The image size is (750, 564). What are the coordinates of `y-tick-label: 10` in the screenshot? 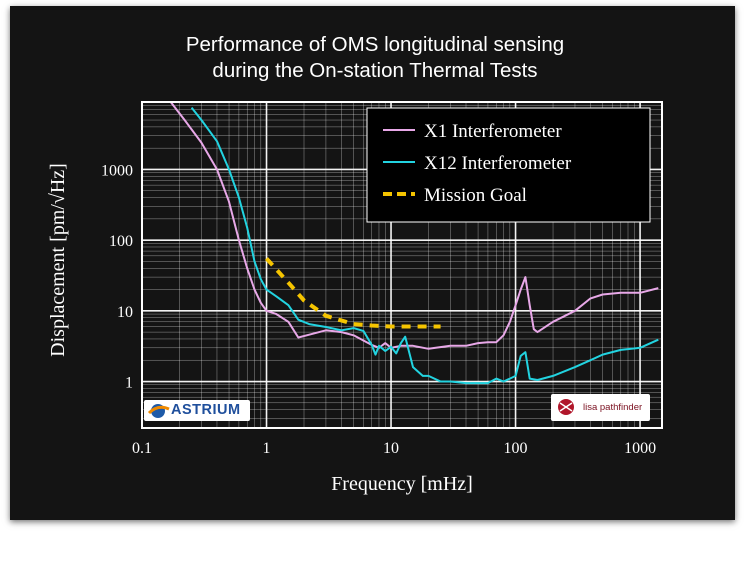 It's located at (125, 312).